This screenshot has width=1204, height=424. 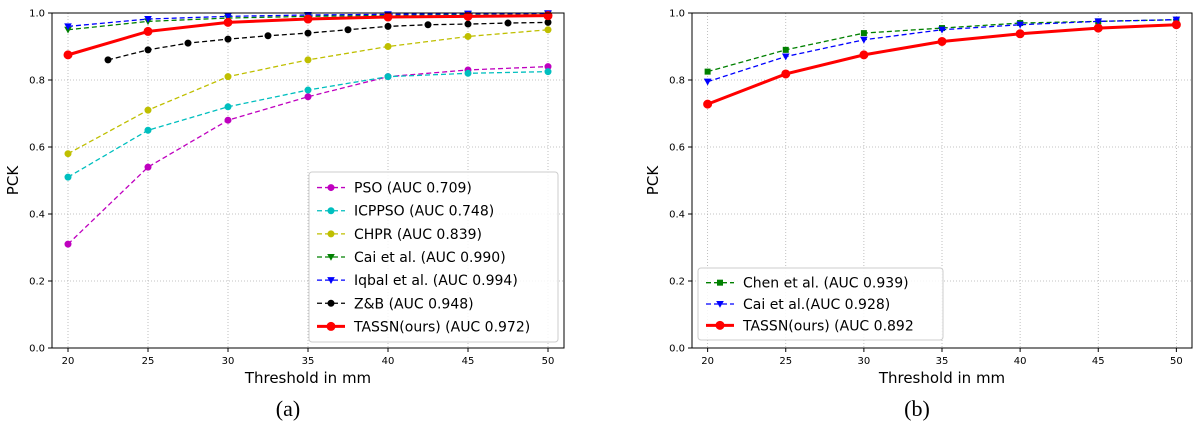 I want to click on legend-label: Z&B (AUC 0.948), so click(x=414, y=304).